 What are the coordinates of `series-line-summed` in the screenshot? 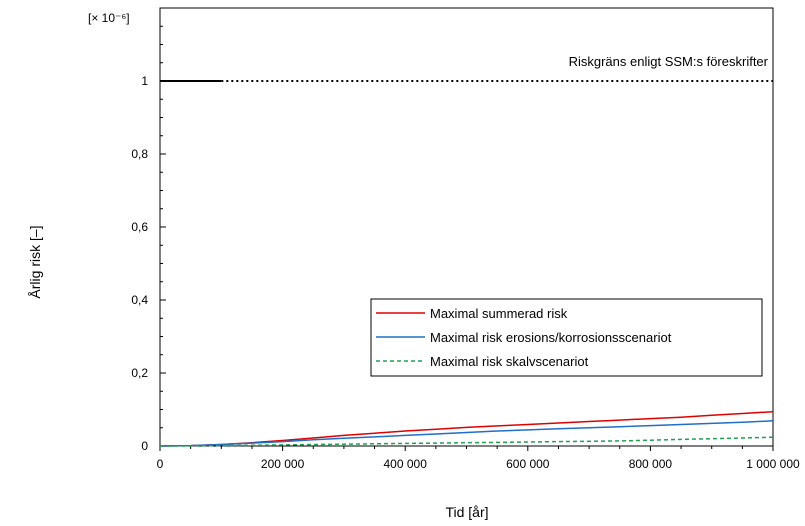 It's located at (466, 428).